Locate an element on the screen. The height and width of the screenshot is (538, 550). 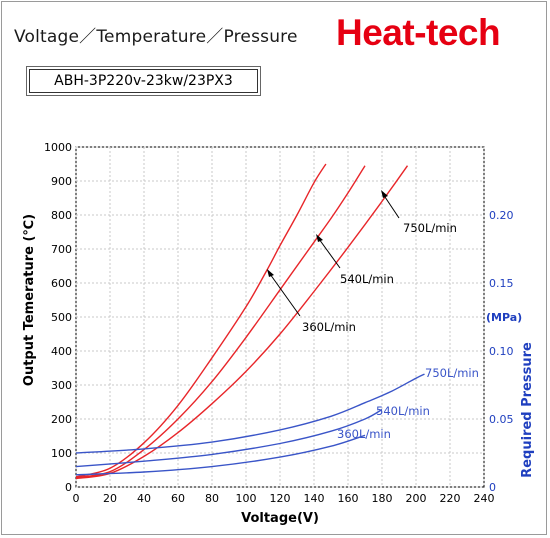
y-tick-1000: 1000 is located at coordinates (58, 147).